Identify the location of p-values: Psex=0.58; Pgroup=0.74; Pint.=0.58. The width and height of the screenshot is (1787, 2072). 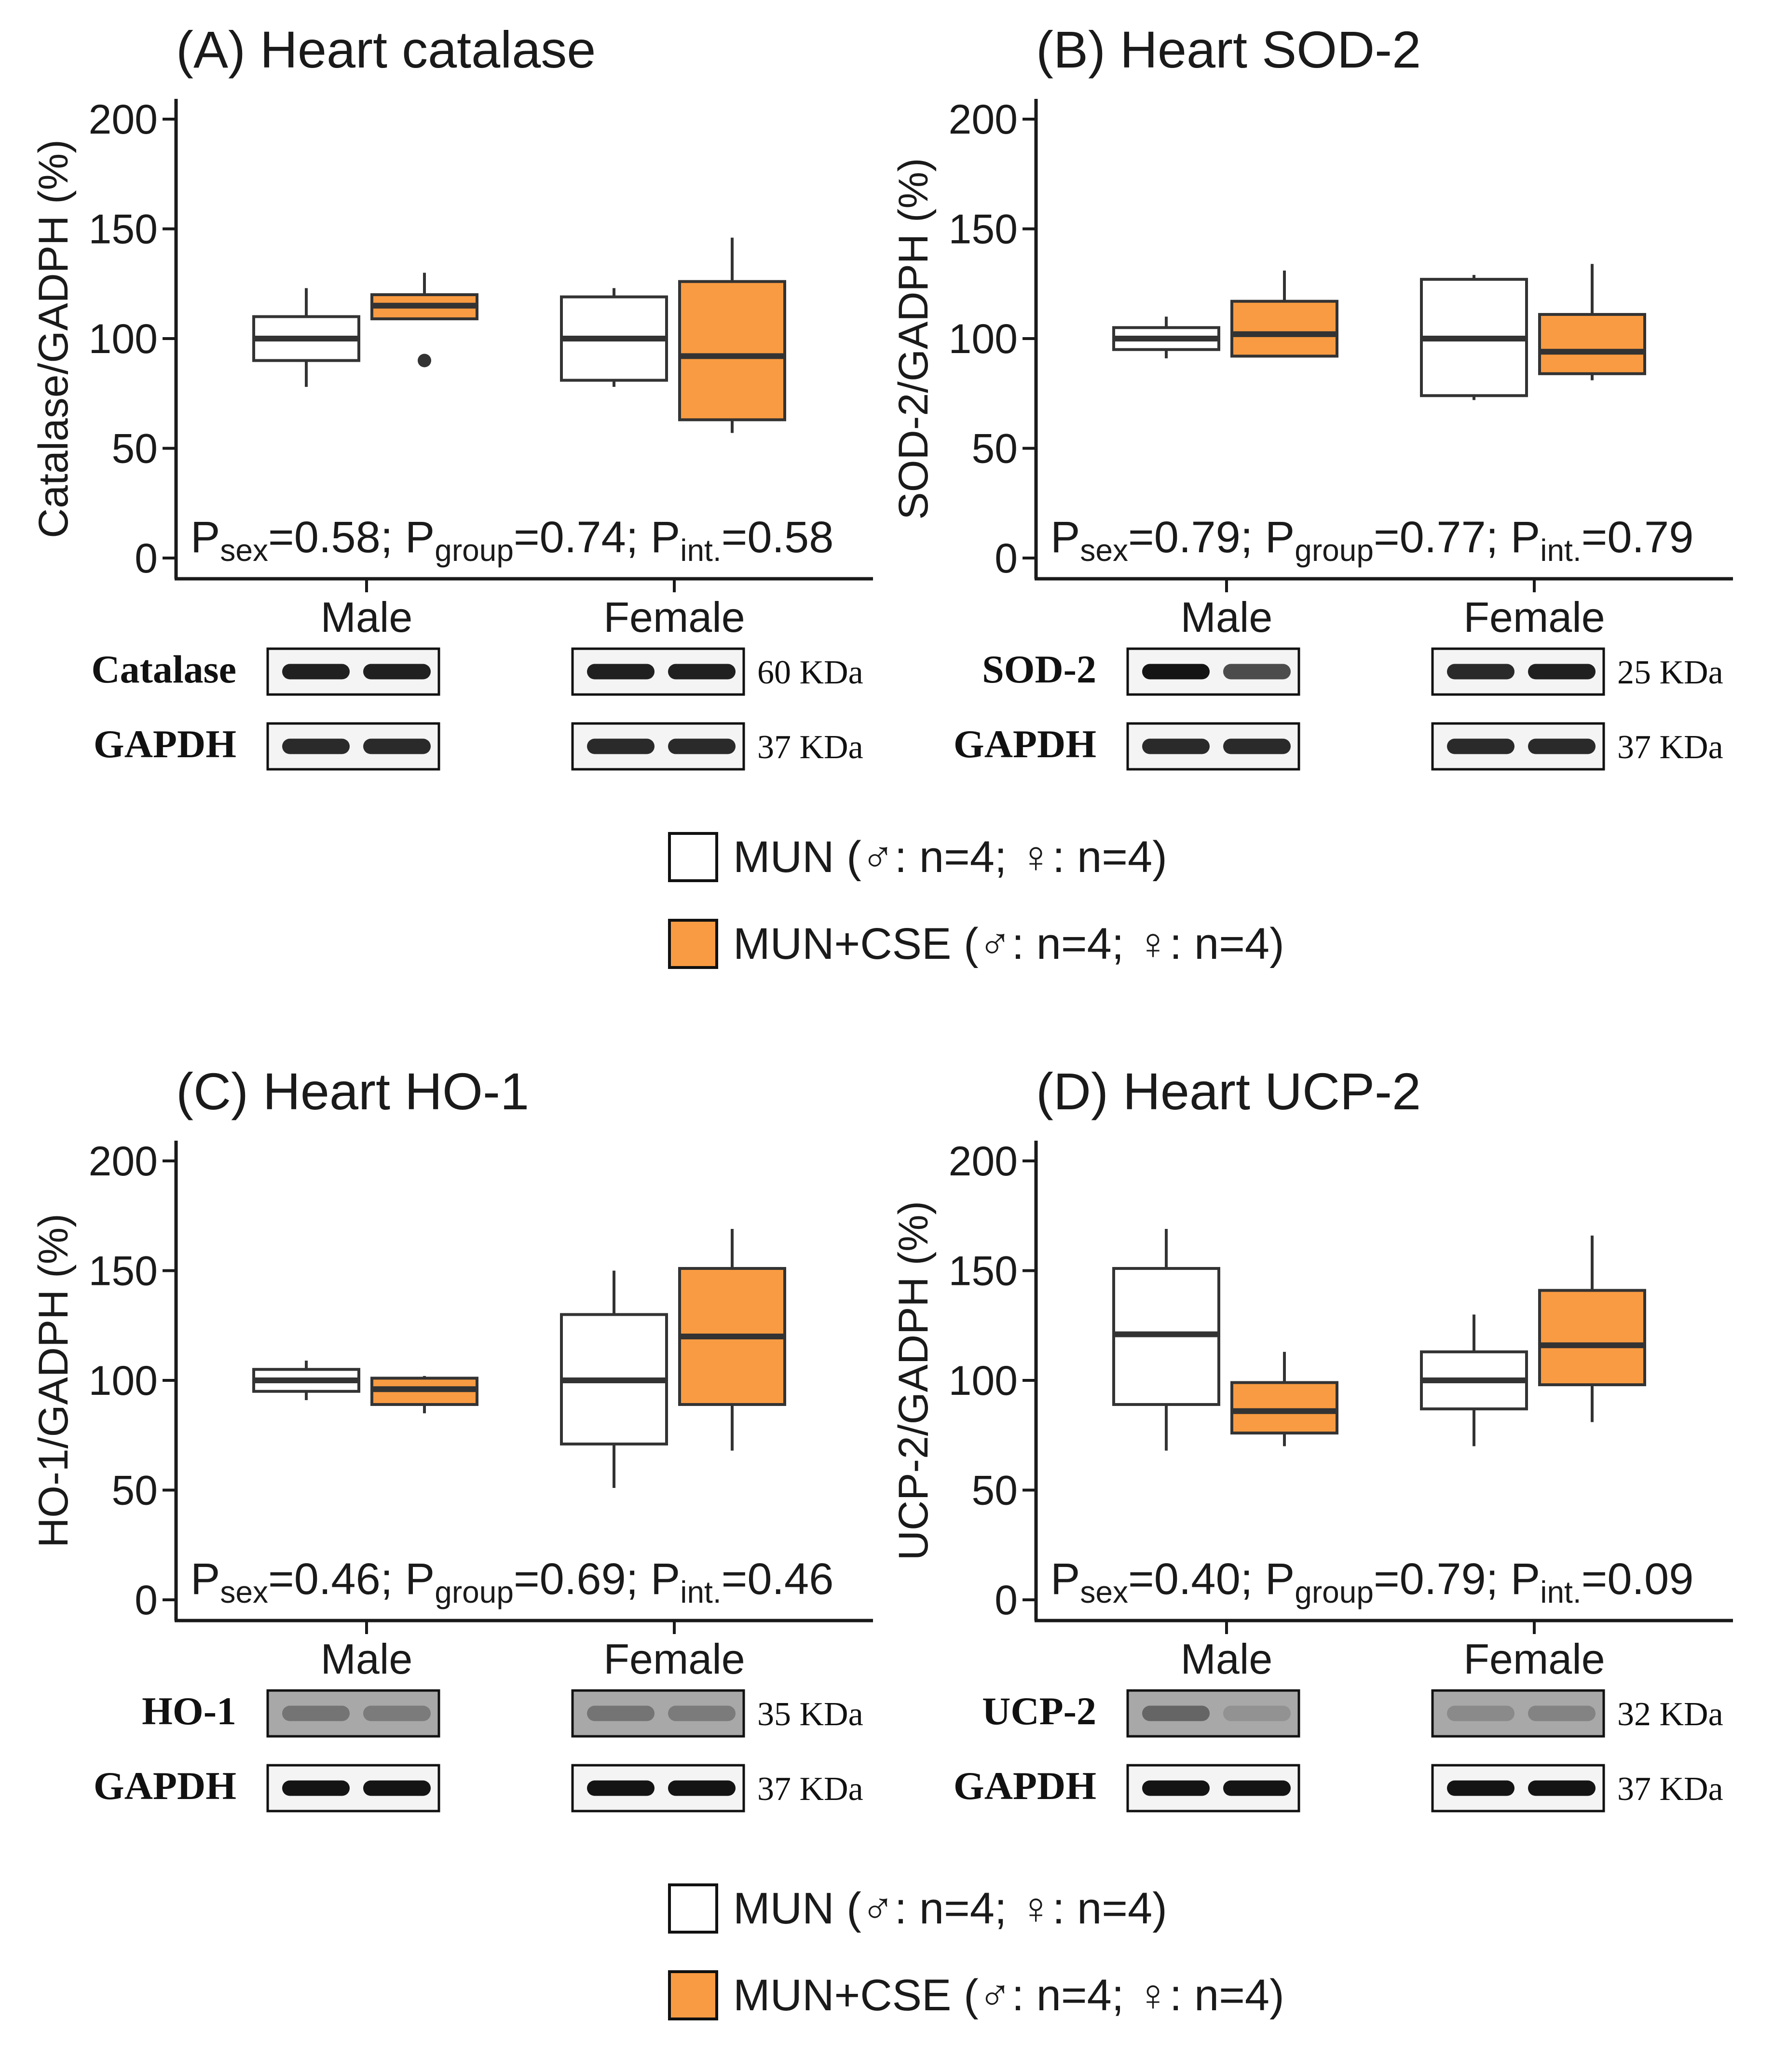
(512, 540).